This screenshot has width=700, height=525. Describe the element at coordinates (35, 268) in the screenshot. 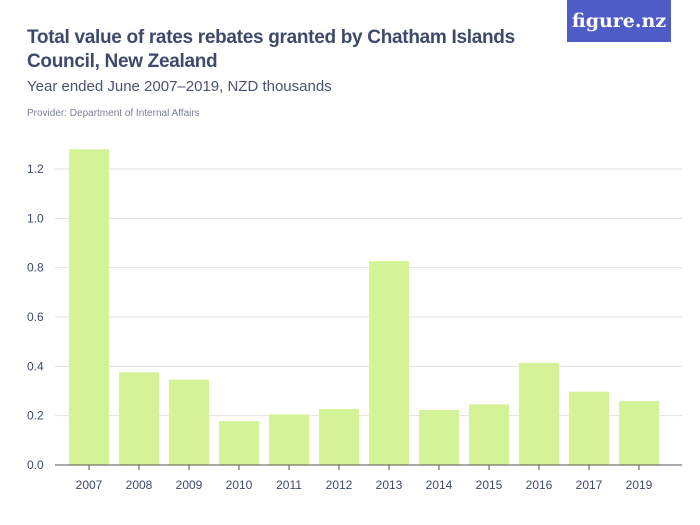

I see `y-tick-label: 0.8` at that location.